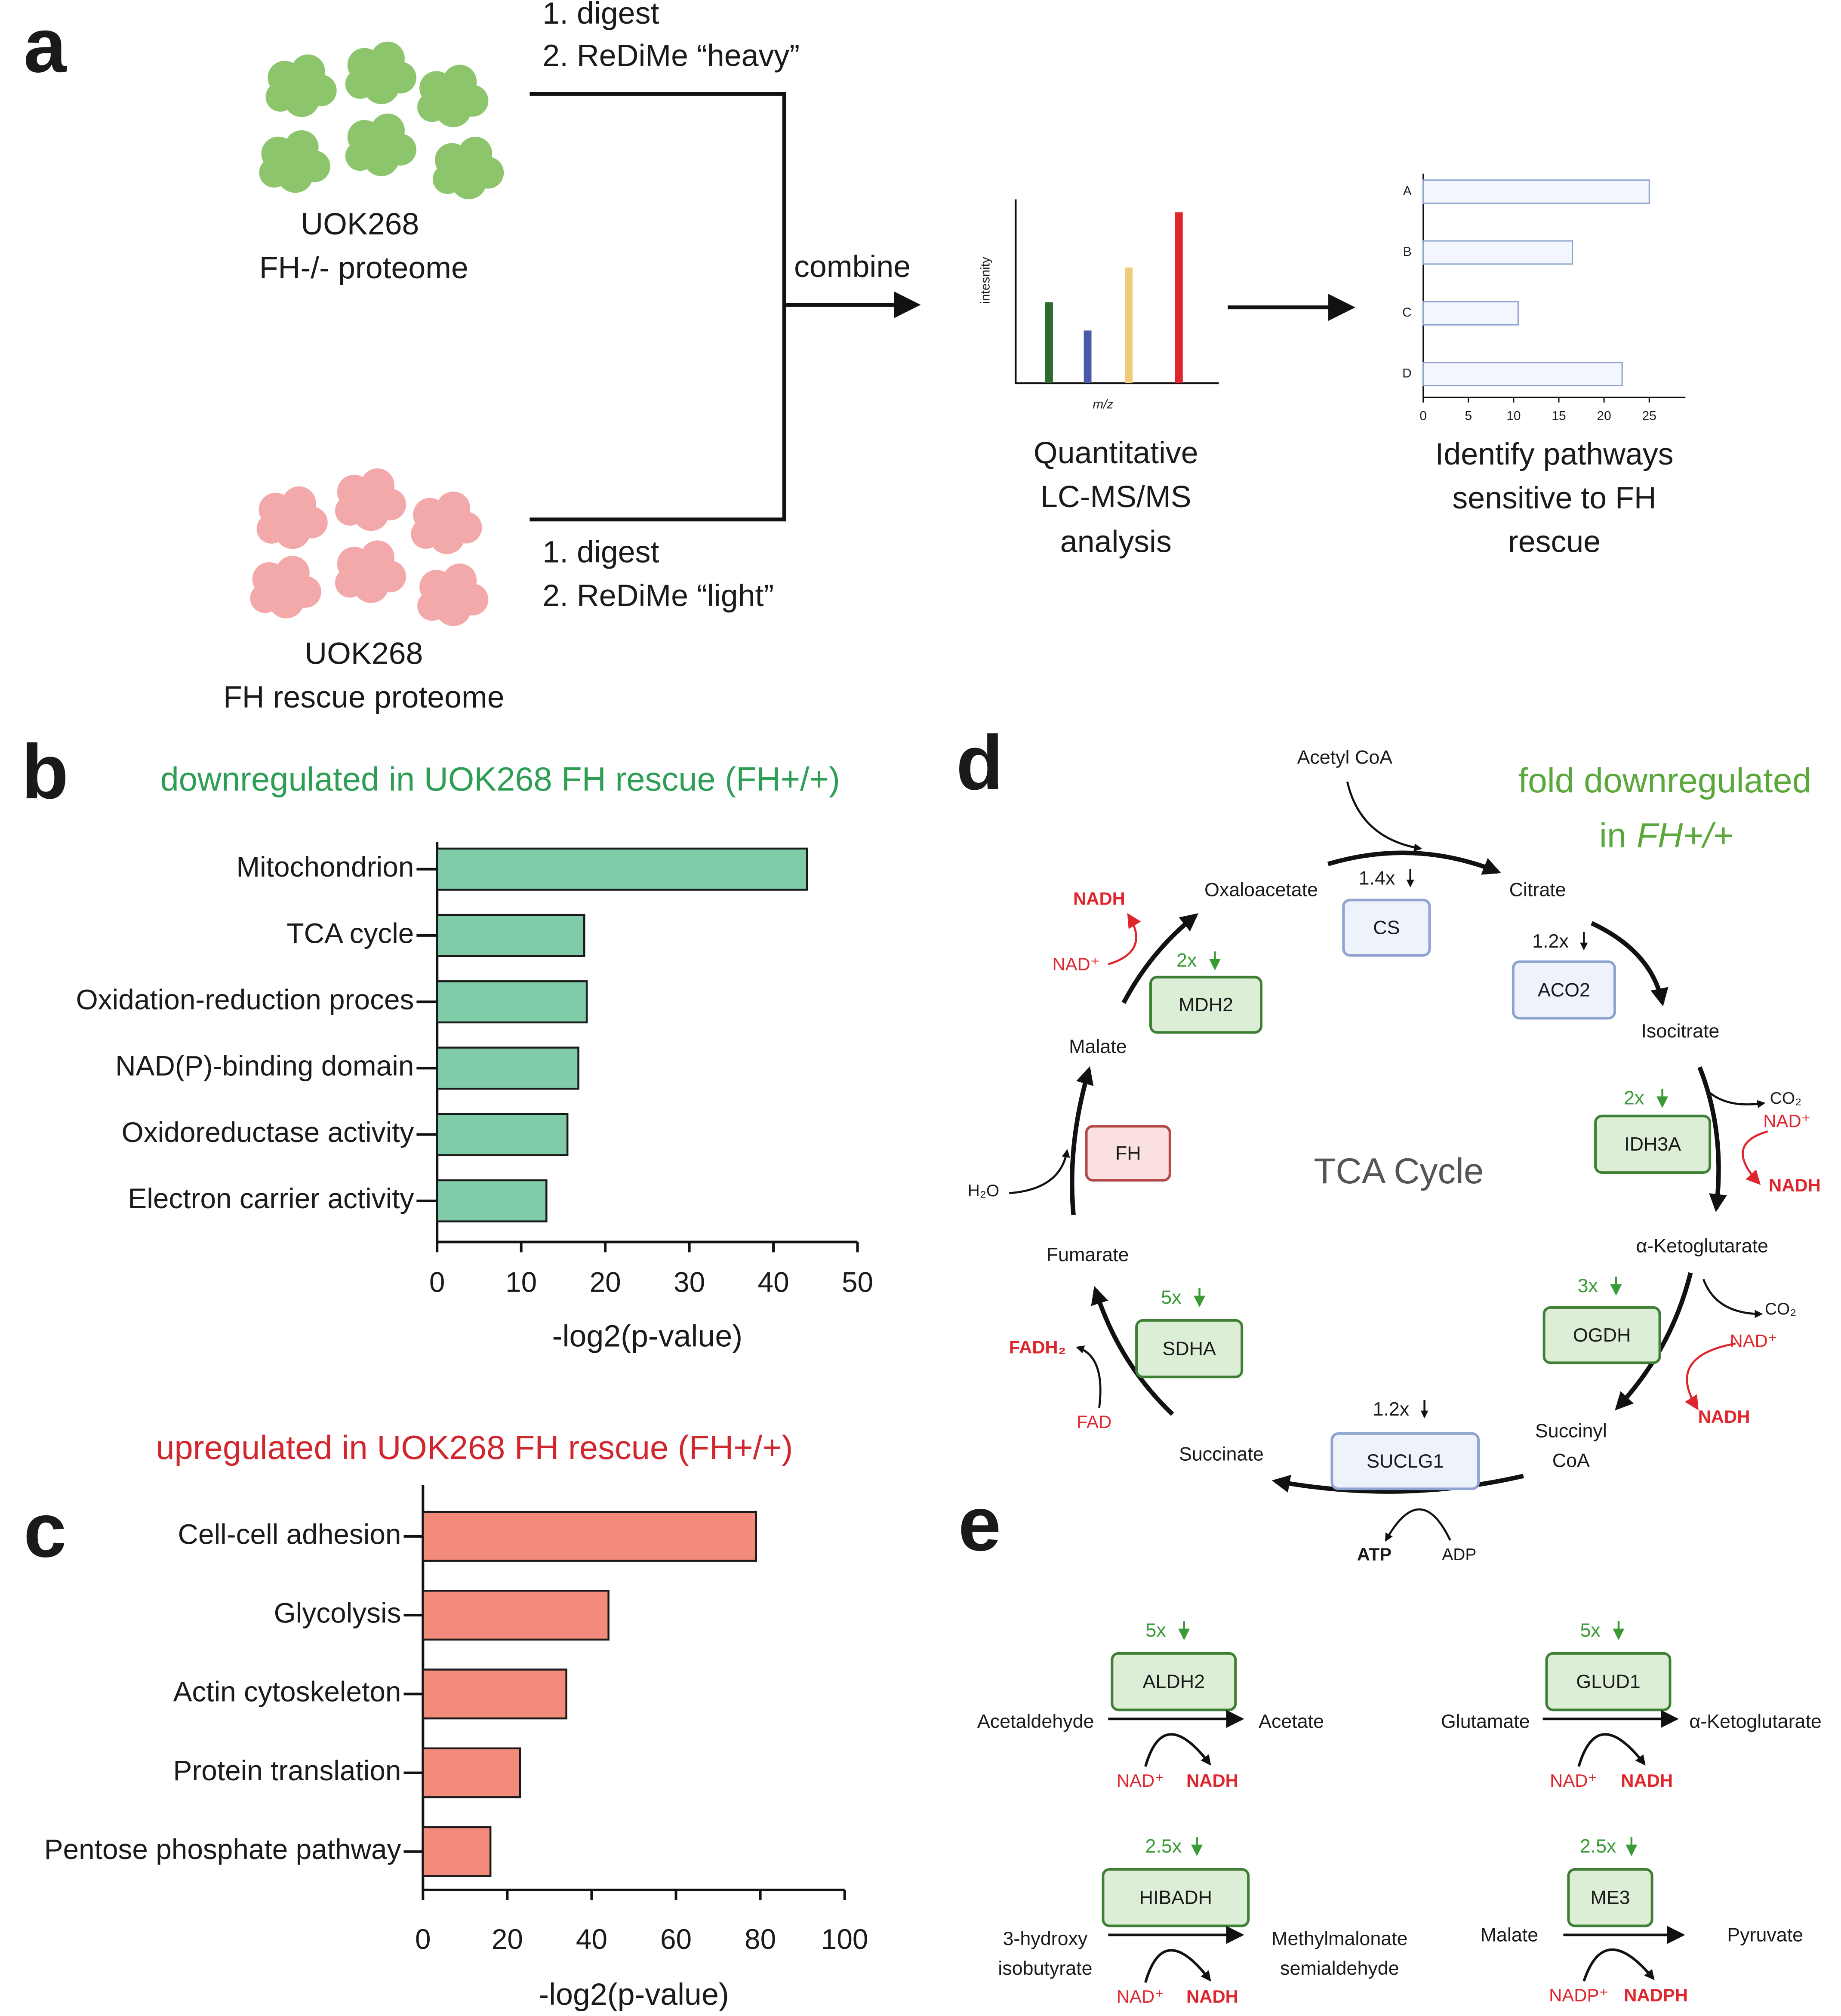 The width and height of the screenshot is (1841, 2016). I want to click on cofactor: H₂O, so click(983, 1191).